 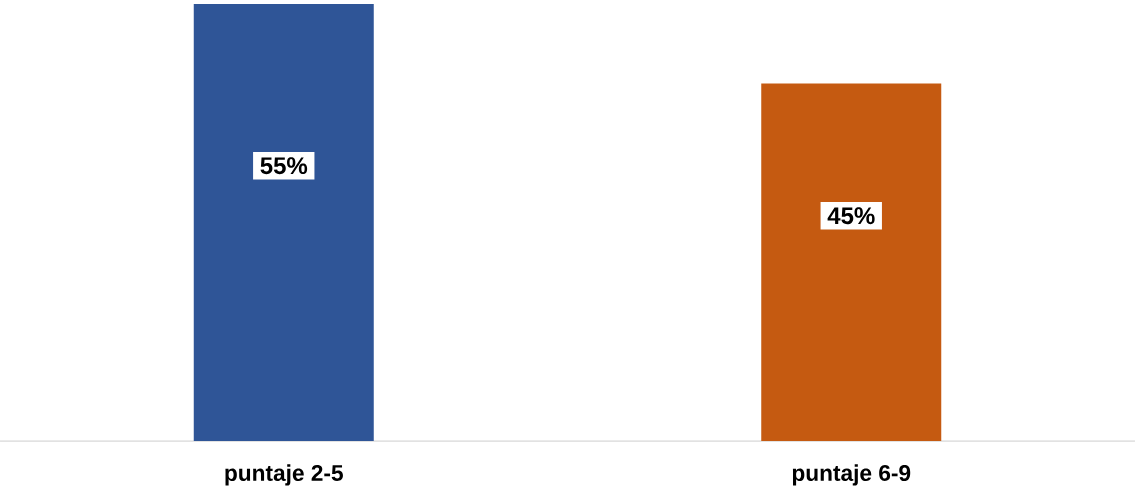 I want to click on data-label: 45%, so click(x=851, y=216).